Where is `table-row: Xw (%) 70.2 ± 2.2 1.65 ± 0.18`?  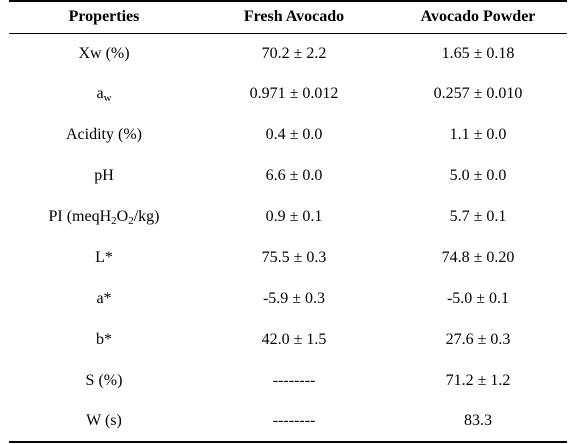
table-row: Xw (%) 70.2 ± 2.2 1.65 ± 0.18 is located at coordinates (288, 53).